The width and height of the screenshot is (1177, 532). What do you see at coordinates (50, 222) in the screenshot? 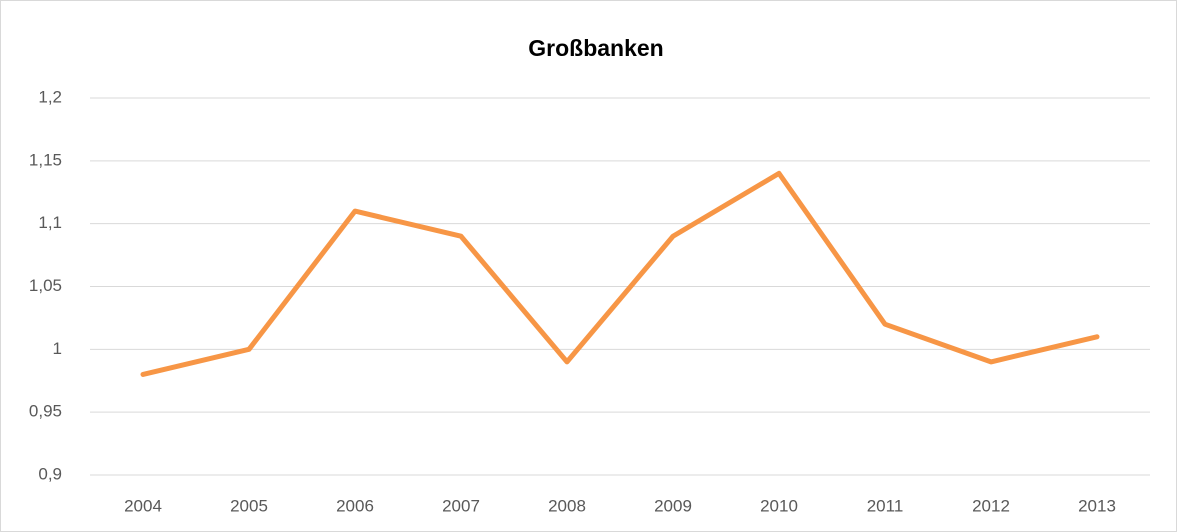
I see `y-tick-label: 1,1` at bounding box center [50, 222].